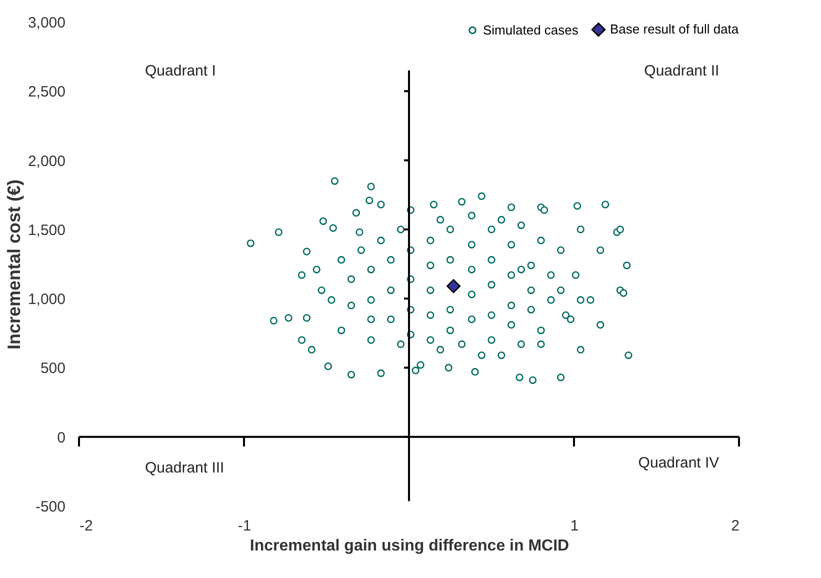 The width and height of the screenshot is (821, 578). Describe the element at coordinates (47, 23) in the screenshot. I see `y-tick-label: 3,000` at that location.